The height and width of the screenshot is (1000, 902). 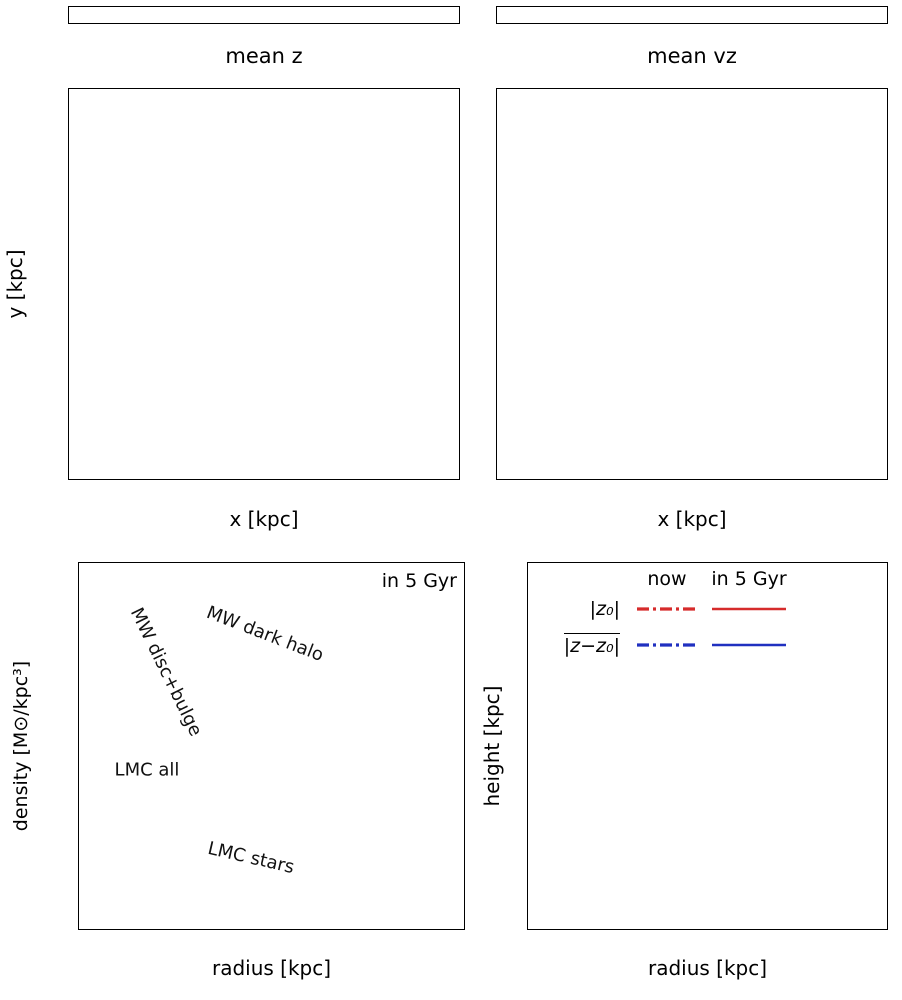 I want to click on blue-dashdot-line-icon, so click(x=667, y=645).